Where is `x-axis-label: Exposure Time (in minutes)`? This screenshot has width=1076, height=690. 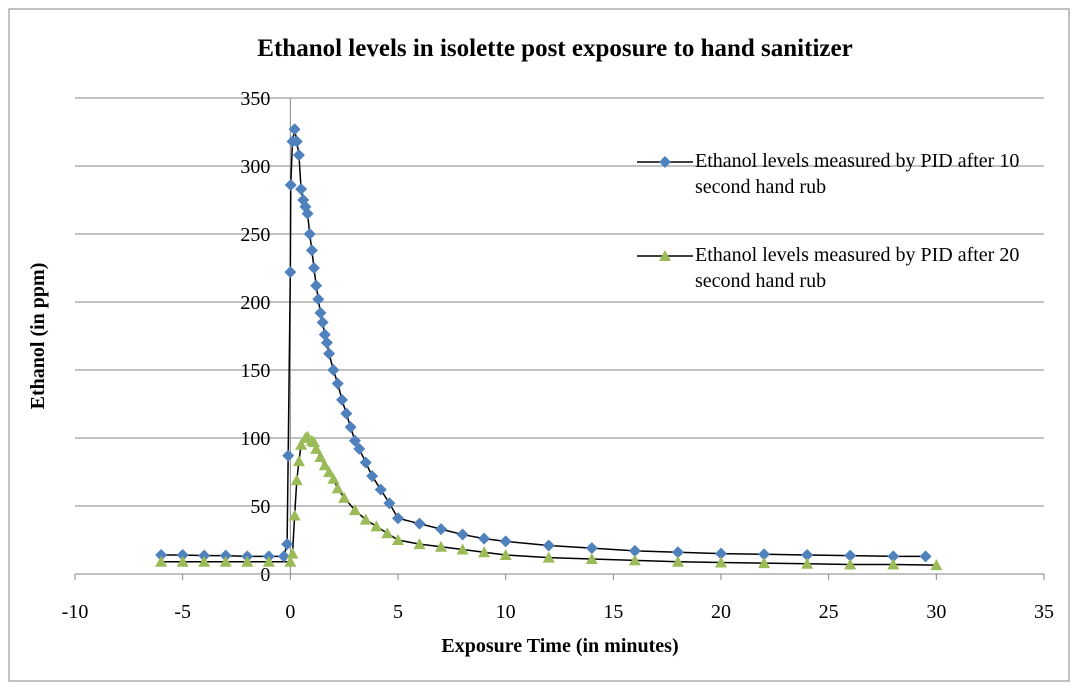
x-axis-label: Exposure Time (in minutes) is located at coordinates (559, 646).